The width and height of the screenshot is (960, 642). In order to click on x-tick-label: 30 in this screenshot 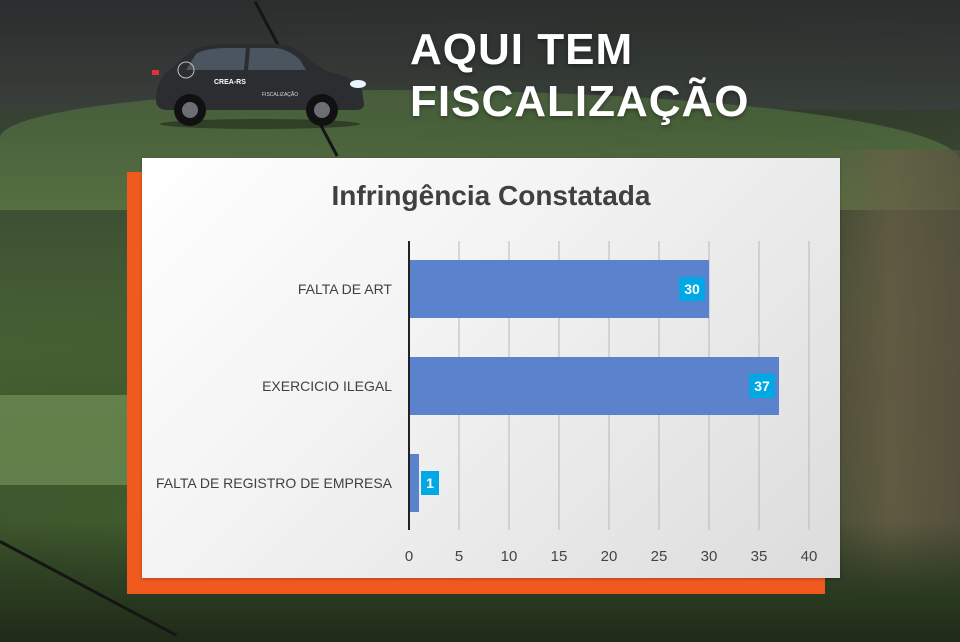, I will do `click(709, 556)`.